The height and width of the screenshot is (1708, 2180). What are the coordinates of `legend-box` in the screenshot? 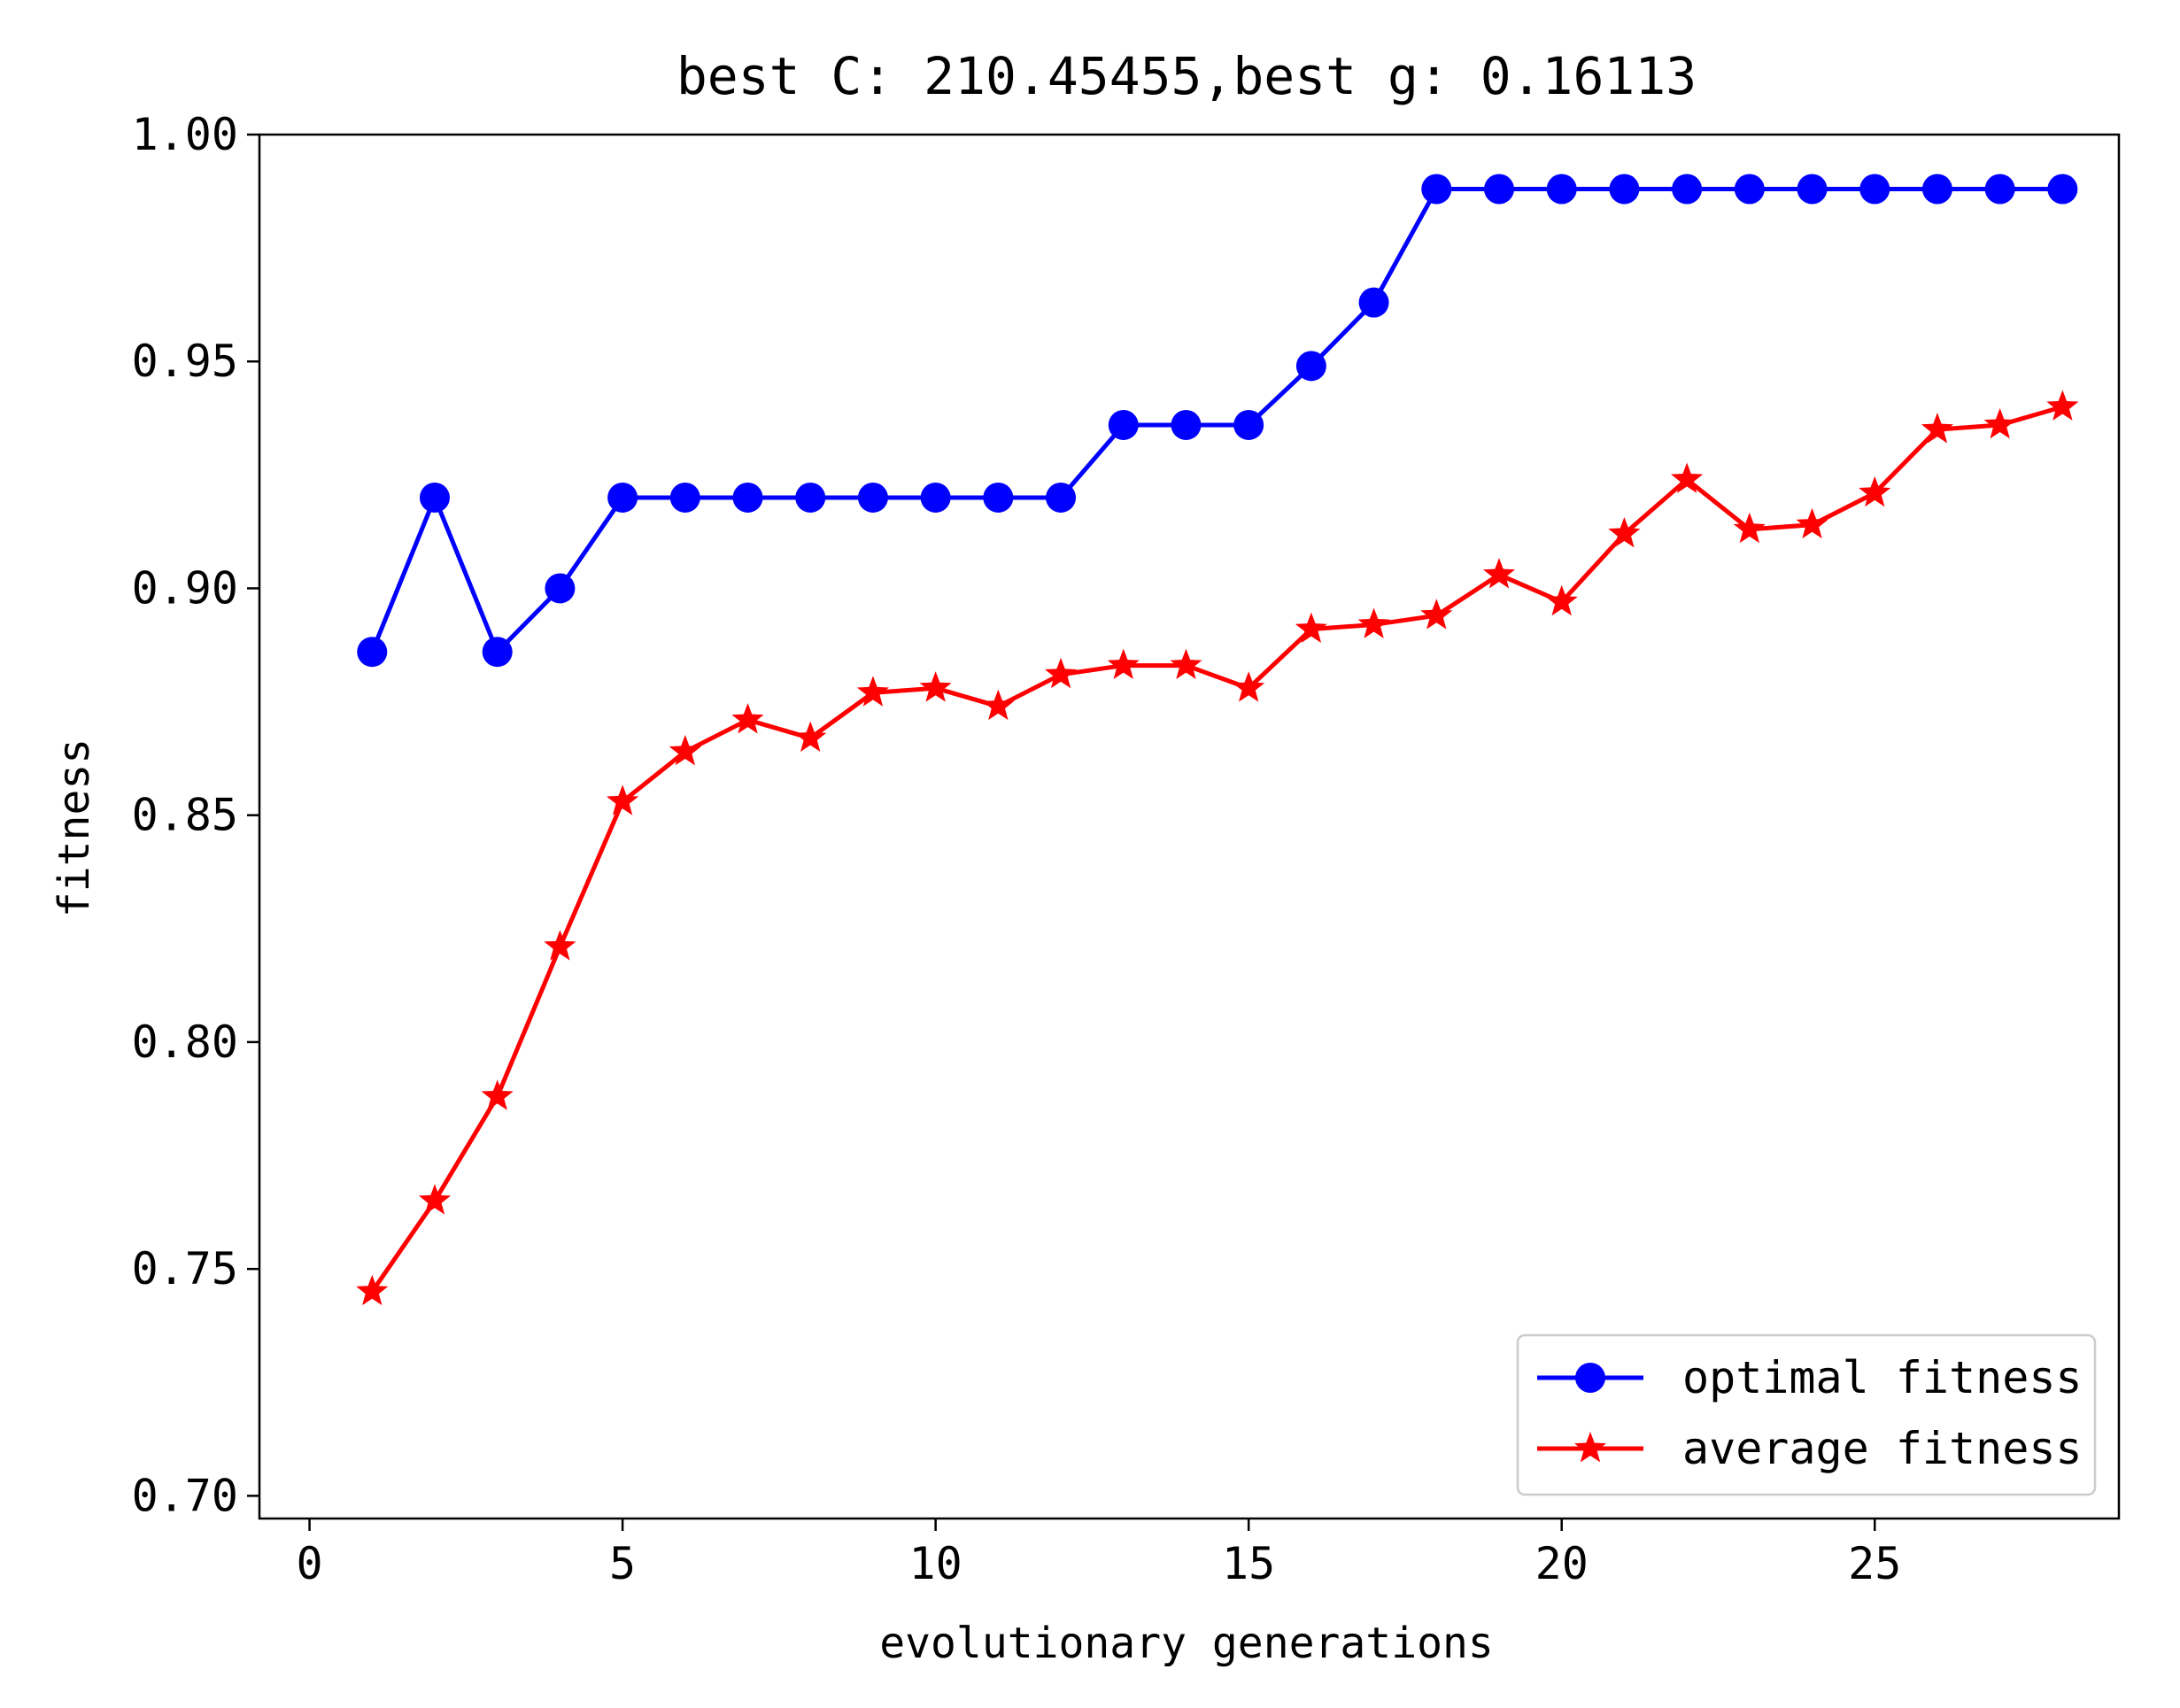 It's located at (1807, 1414).